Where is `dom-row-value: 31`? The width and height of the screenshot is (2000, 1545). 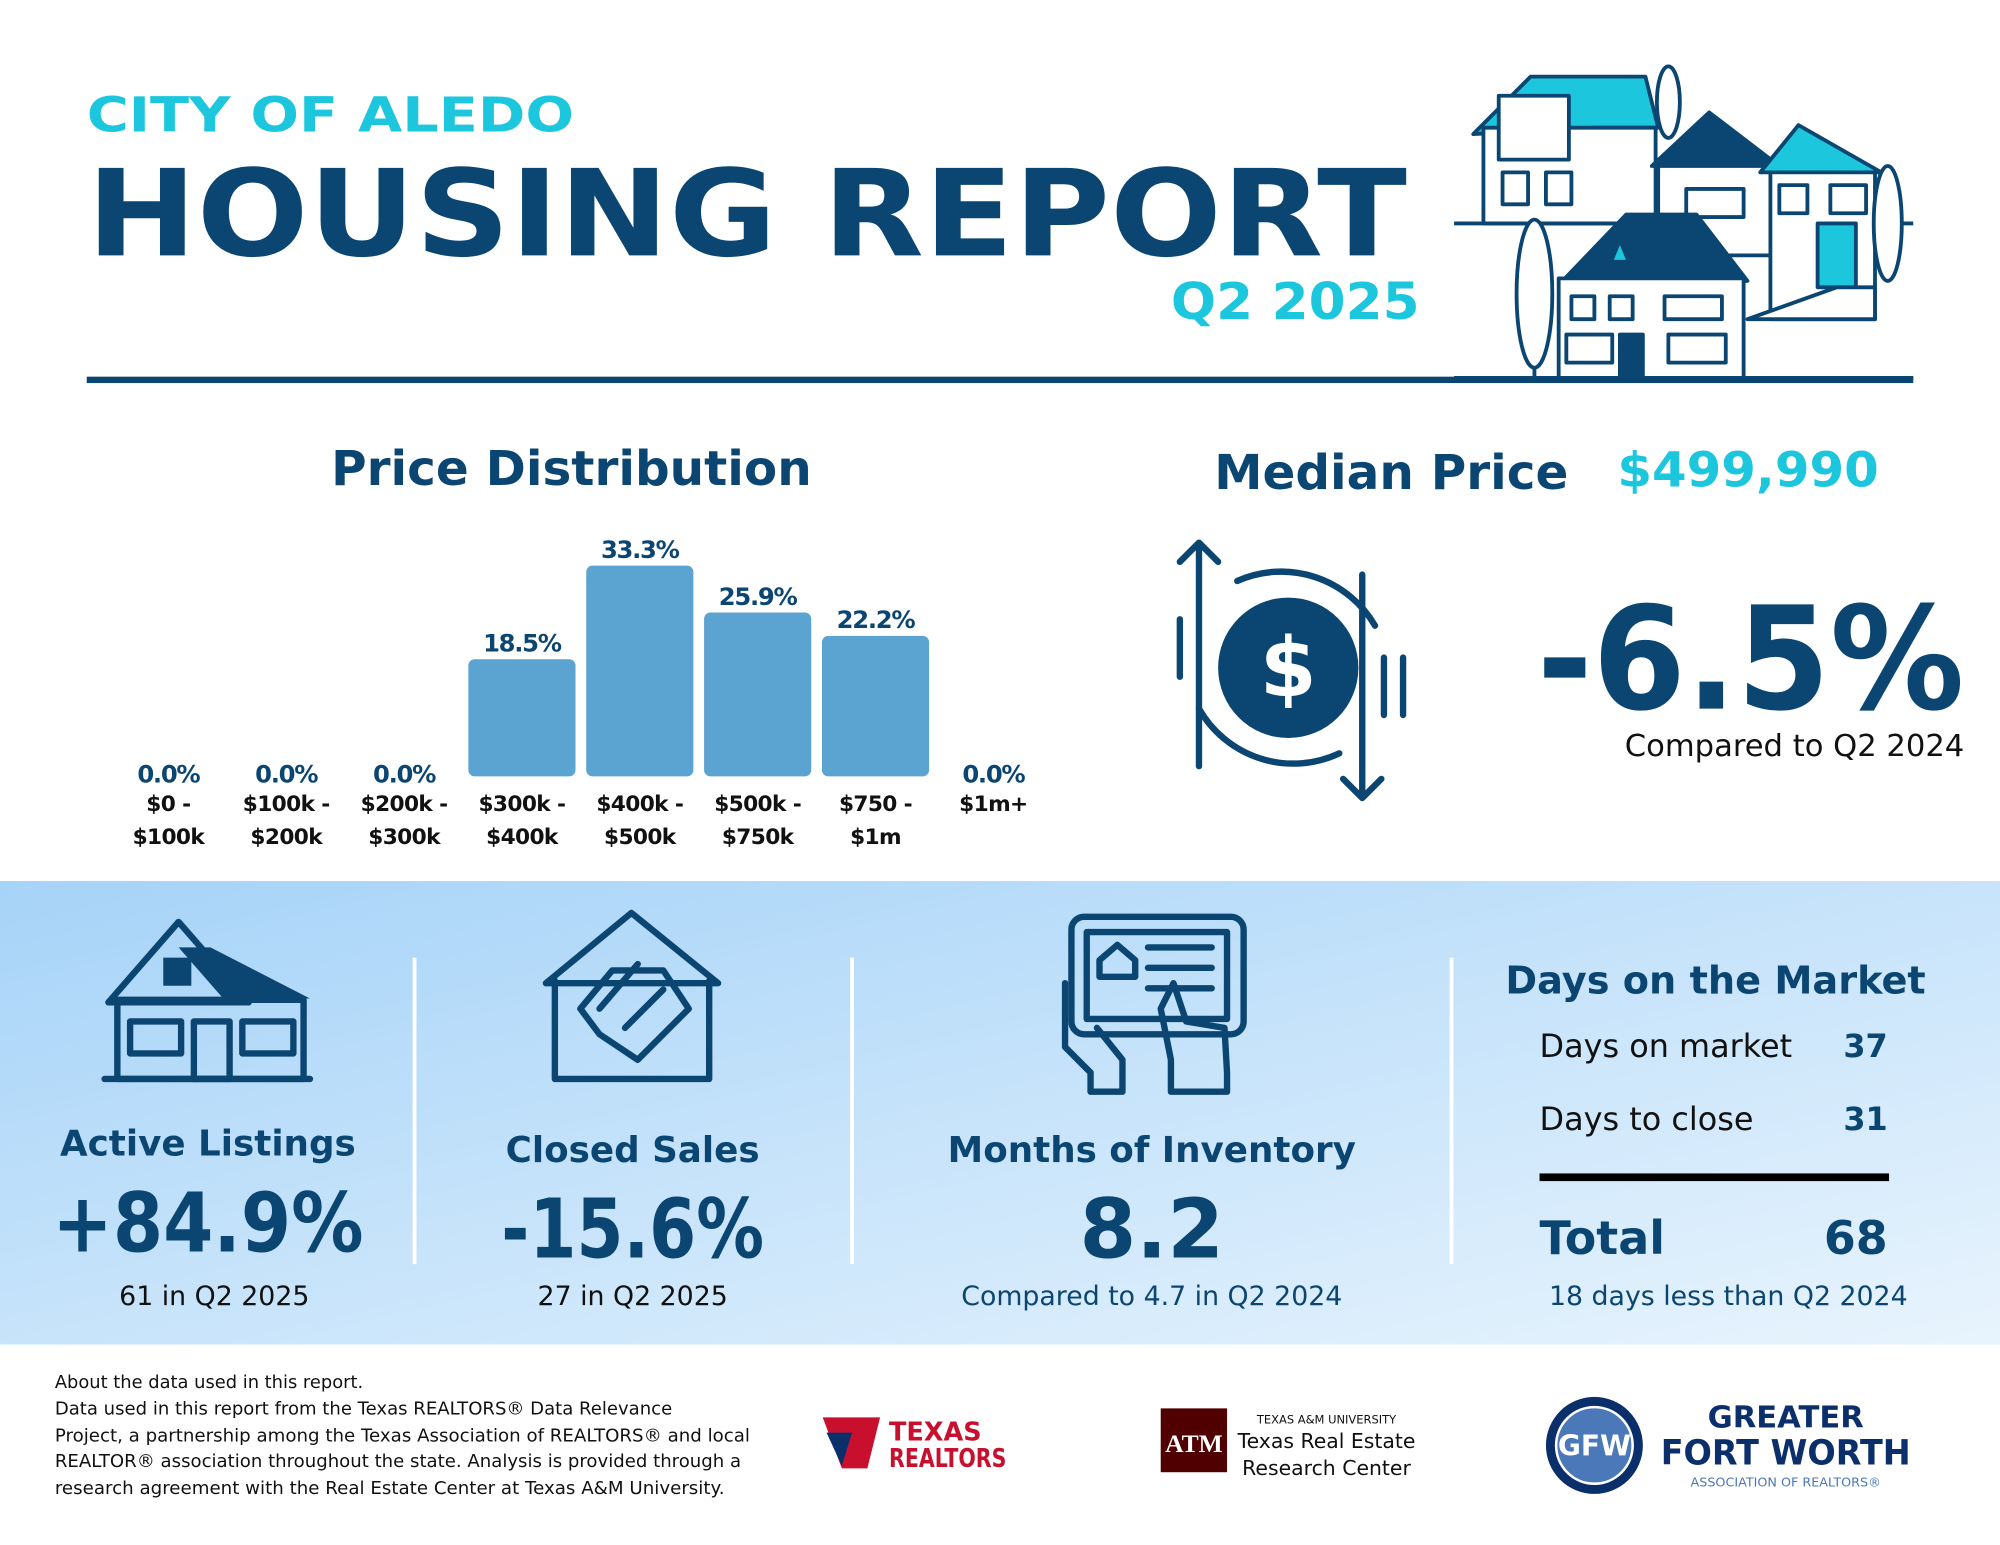
dom-row-value: 31 is located at coordinates (1865, 1119).